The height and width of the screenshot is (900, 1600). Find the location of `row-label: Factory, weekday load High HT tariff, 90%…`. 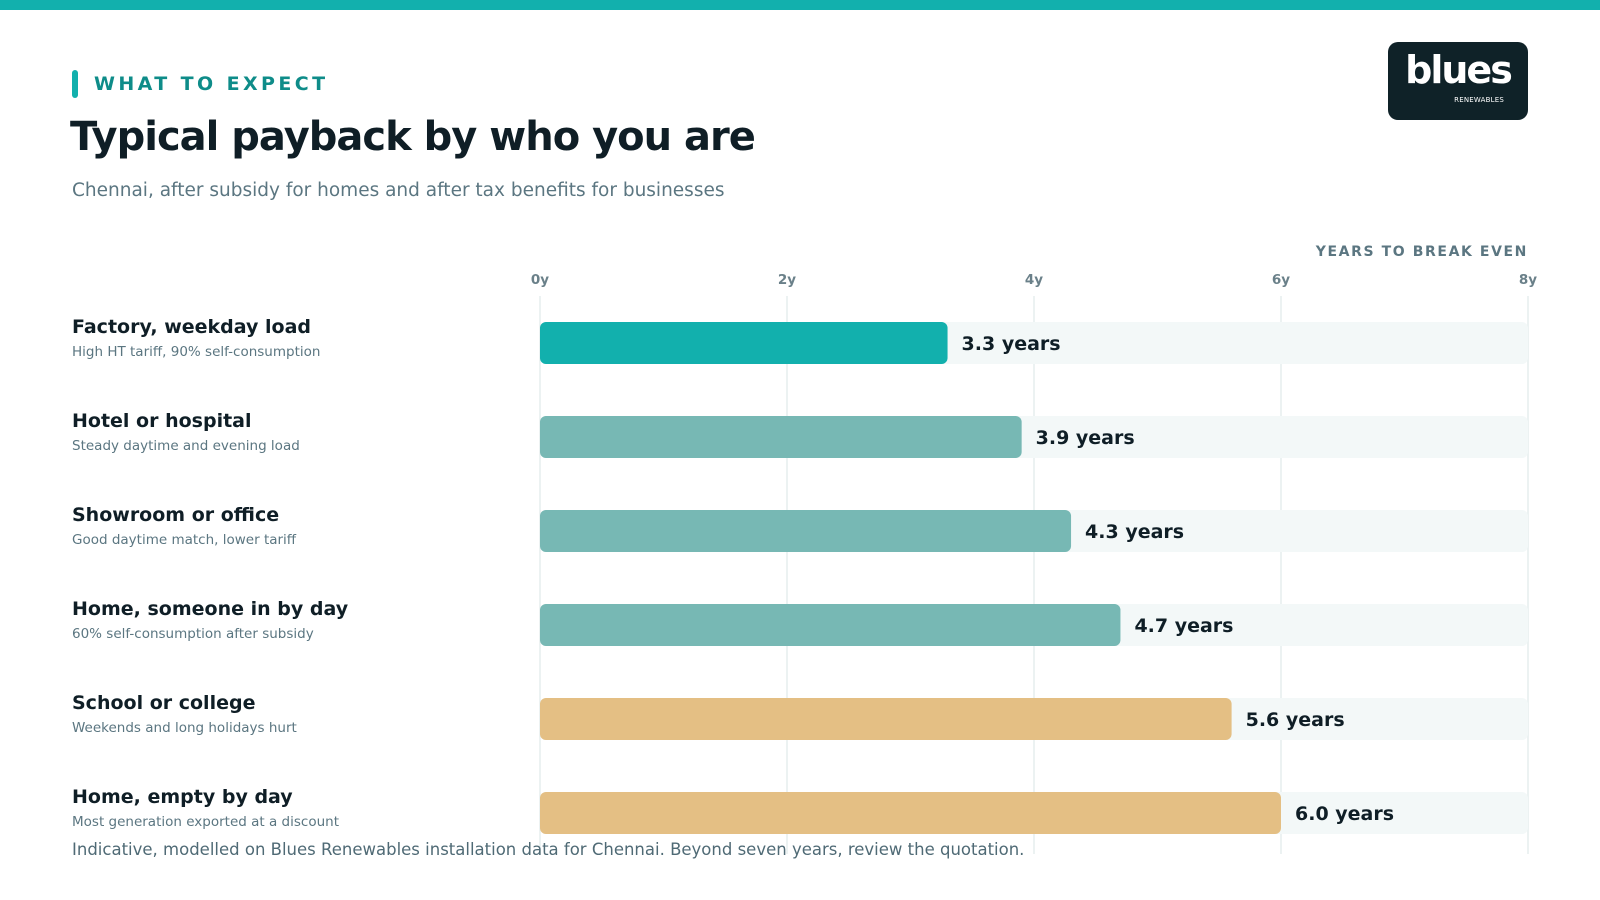

row-label: Factory, weekday load High HT tariff, 90%… is located at coordinates (196, 338).